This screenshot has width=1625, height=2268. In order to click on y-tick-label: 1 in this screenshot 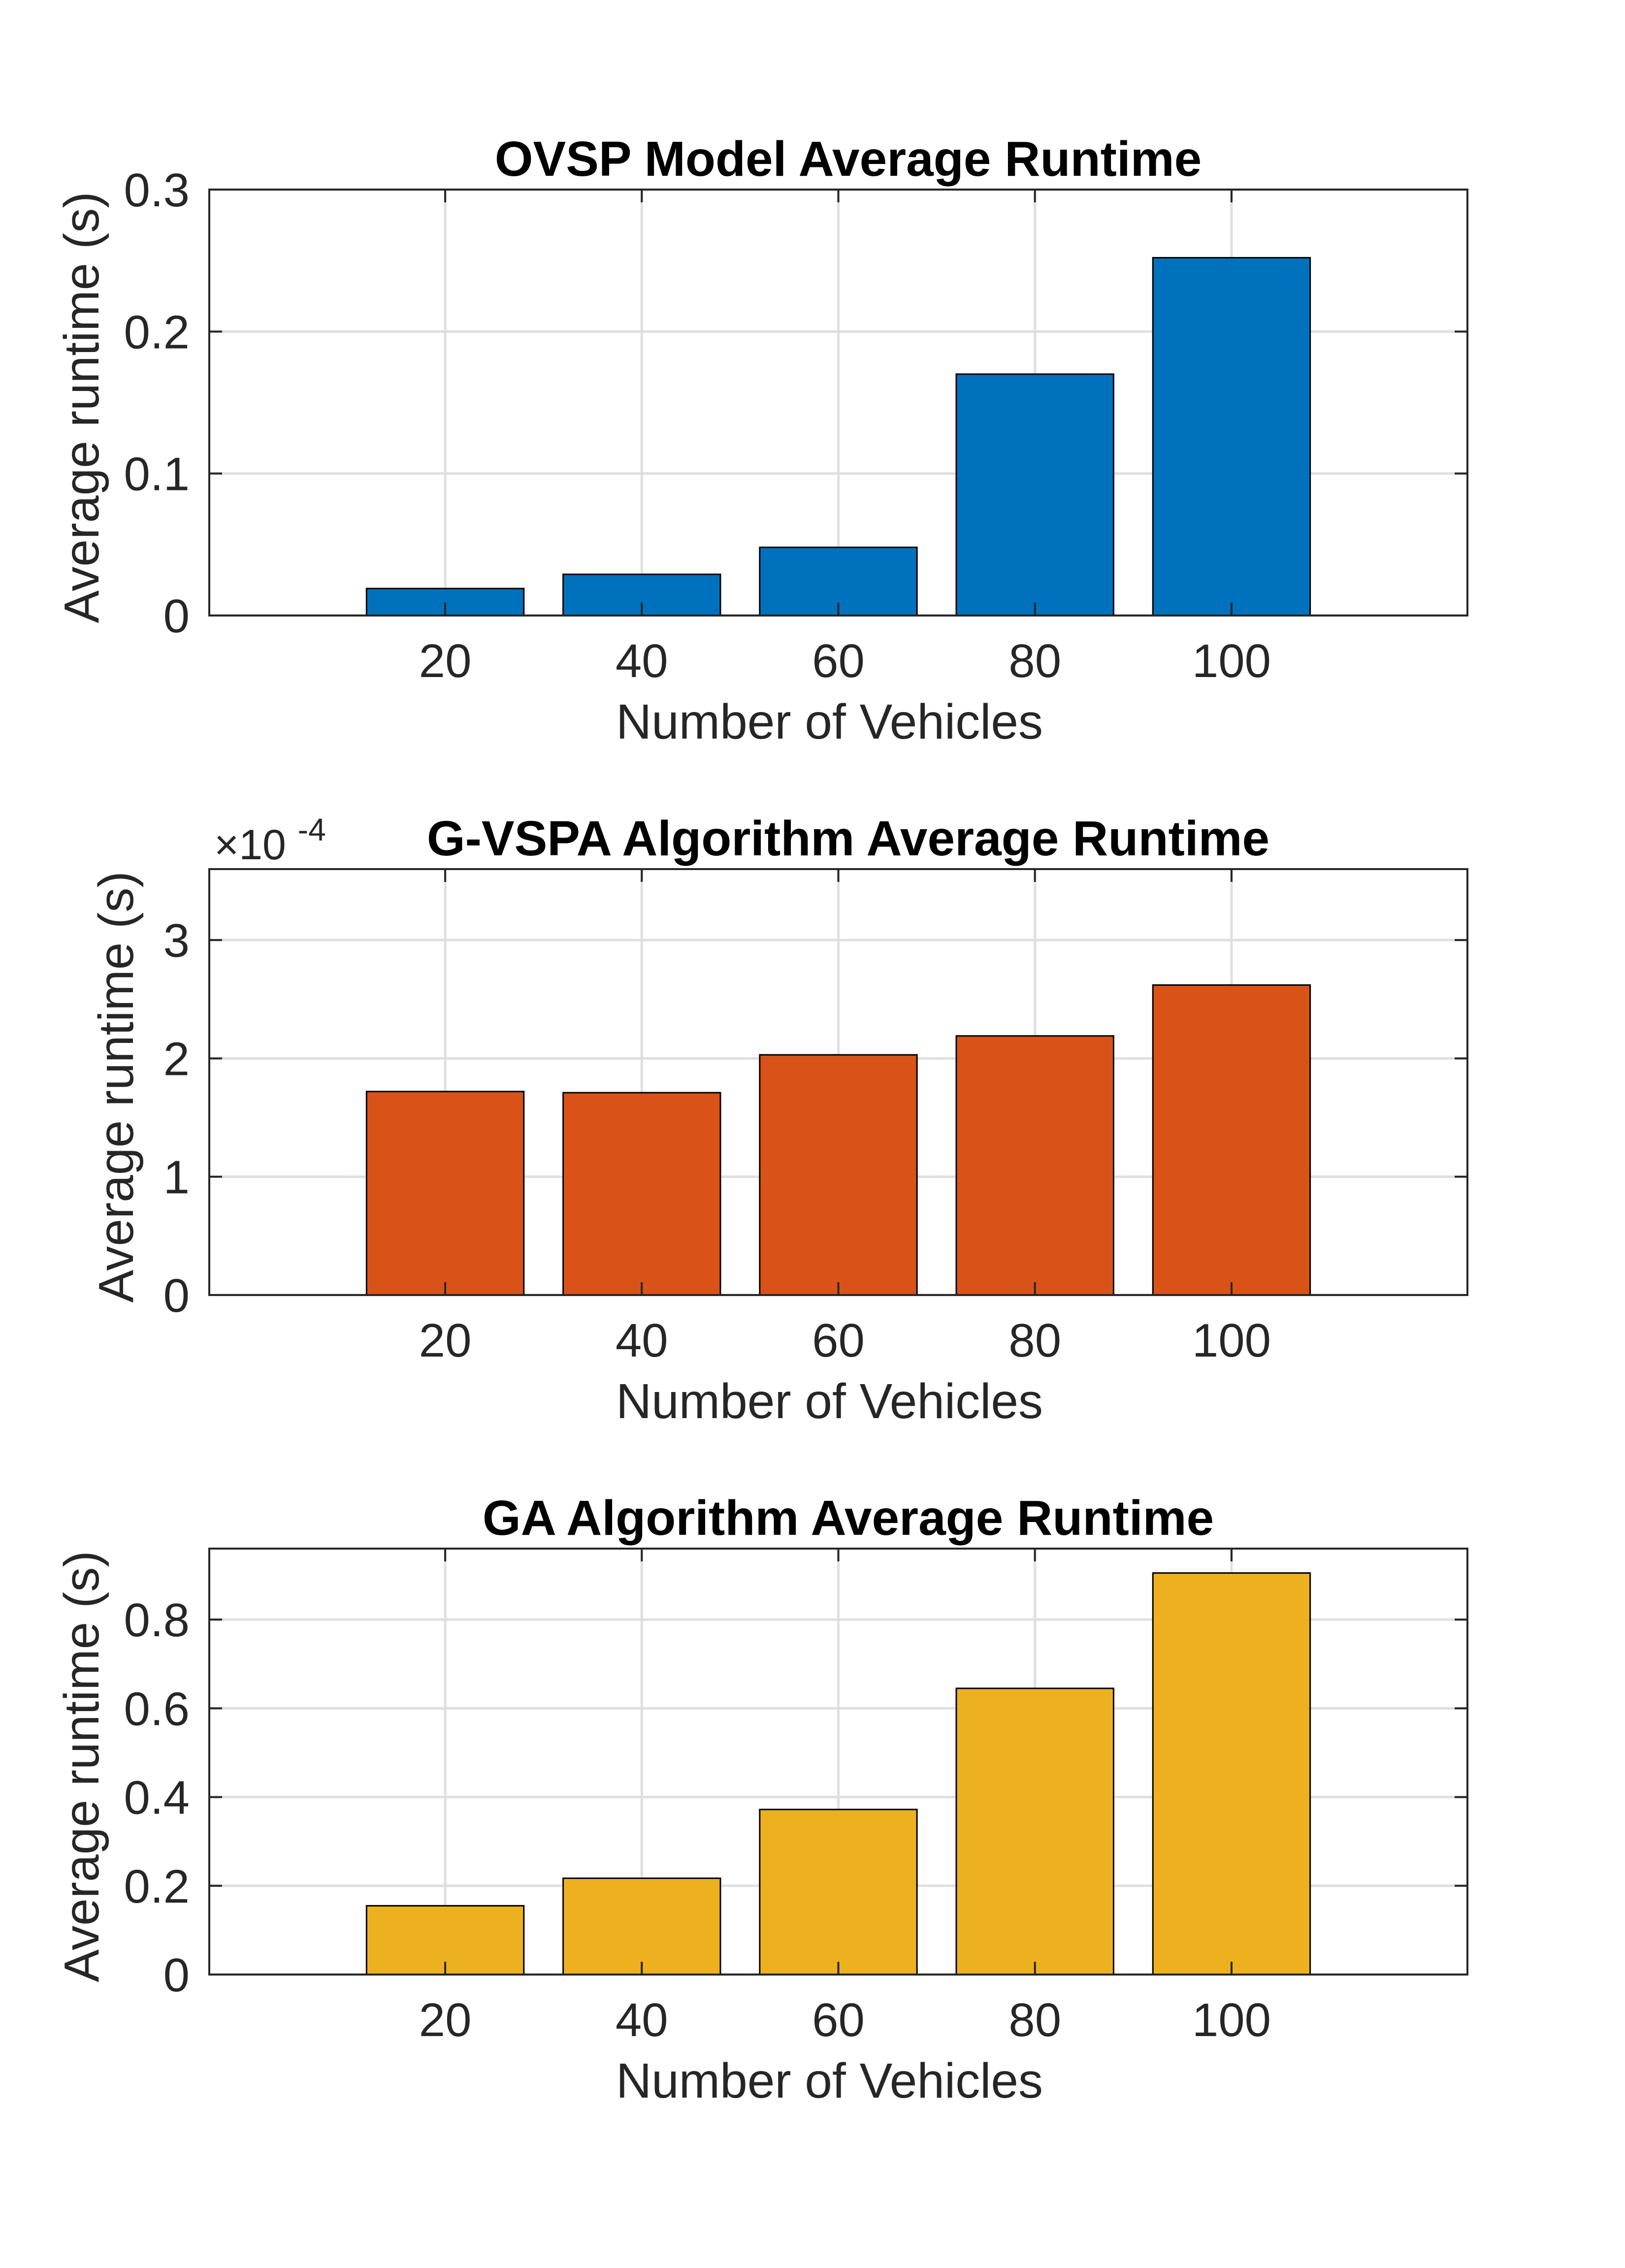, I will do `click(176, 1177)`.